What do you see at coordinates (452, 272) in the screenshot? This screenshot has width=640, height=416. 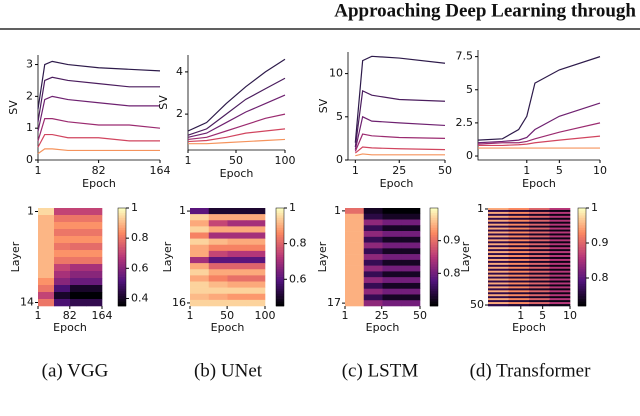 I see `colorbar-tick-label: 0.8` at bounding box center [452, 272].